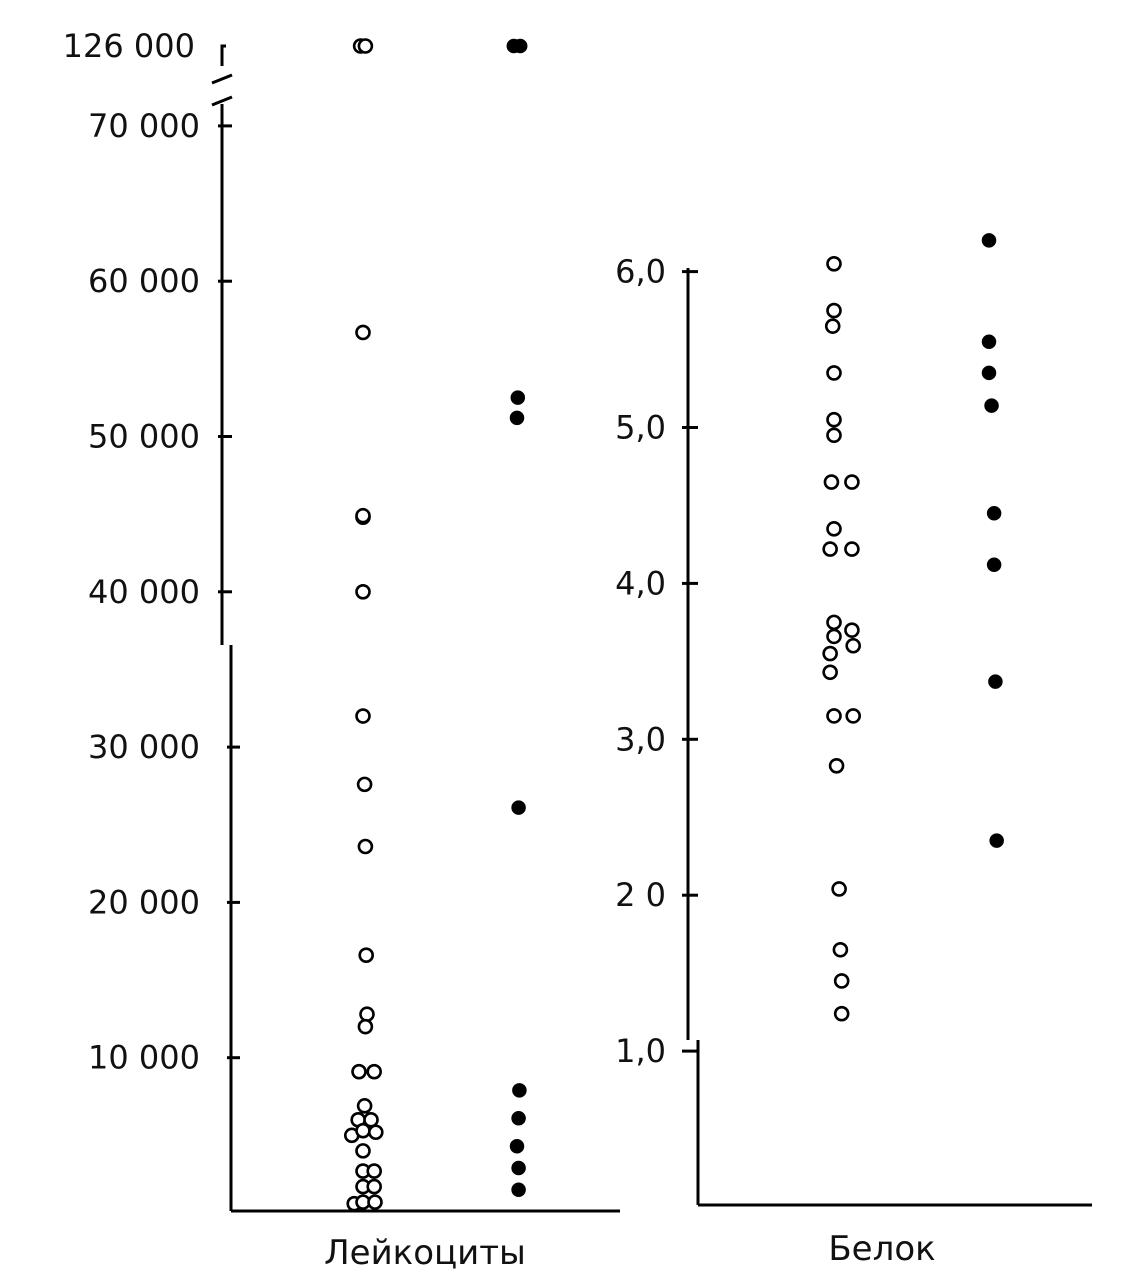 This screenshot has height=1284, width=1133. Describe the element at coordinates (144, 126) in the screenshot. I see `leukocyte-tick-label-6: 70 000` at that location.